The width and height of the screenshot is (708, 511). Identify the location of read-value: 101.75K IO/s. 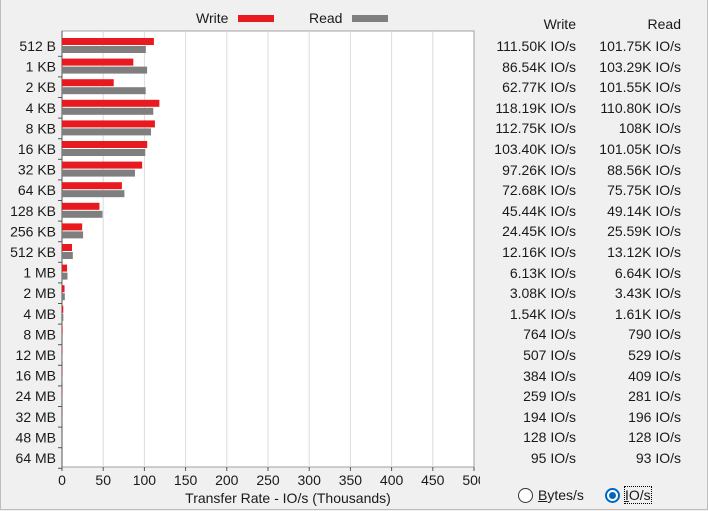
(640, 46).